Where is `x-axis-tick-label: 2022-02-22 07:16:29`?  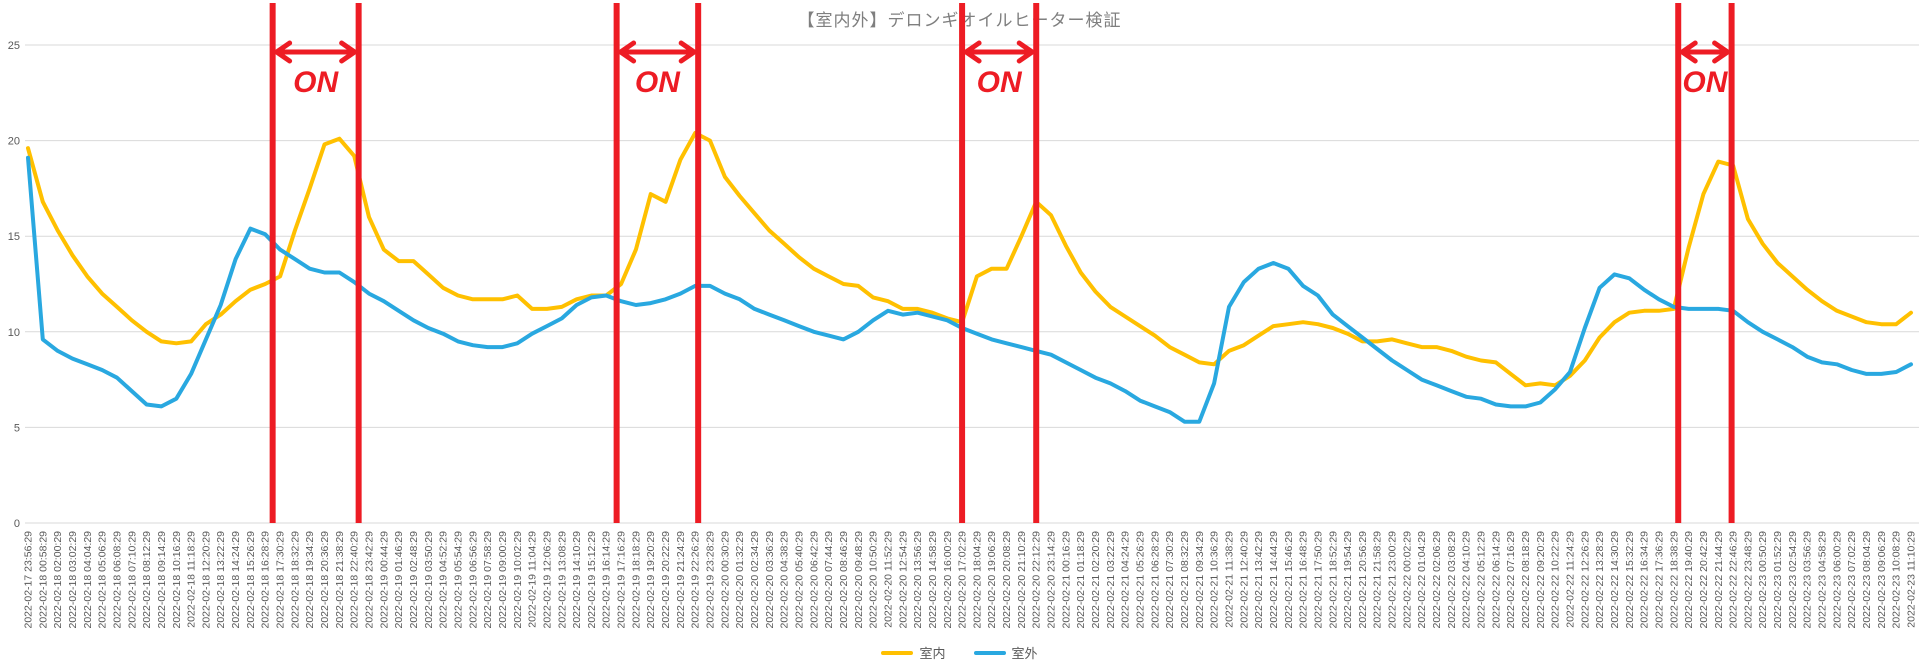 x-axis-tick-label: 2022-02-22 07:16:29 is located at coordinates (1511, 580).